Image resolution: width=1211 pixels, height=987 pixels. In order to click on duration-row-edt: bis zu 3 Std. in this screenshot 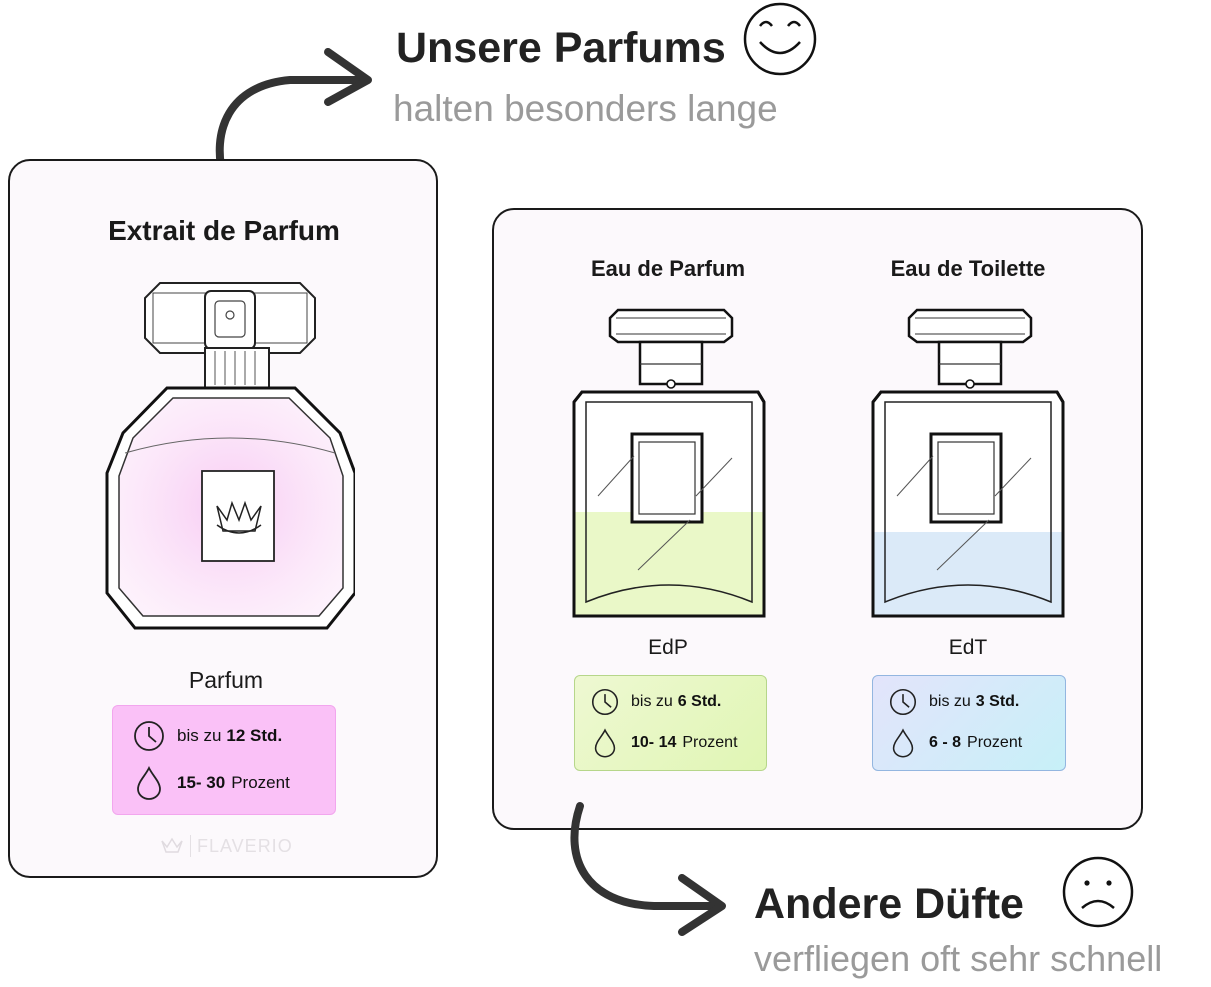, I will do `click(954, 702)`.